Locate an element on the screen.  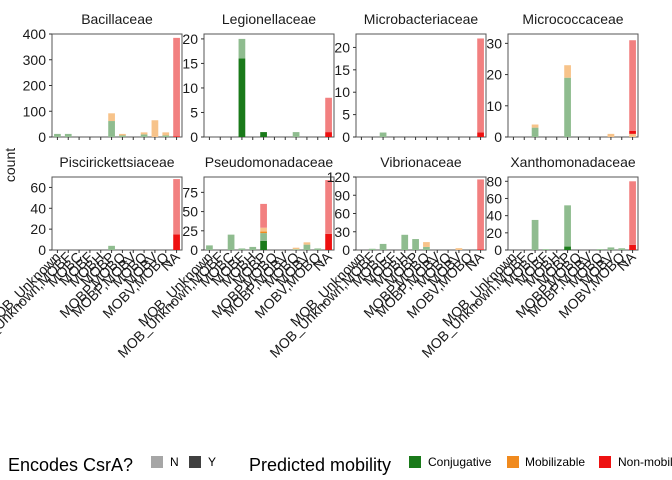
y-tick-label: 90 is located at coordinates (342, 195).